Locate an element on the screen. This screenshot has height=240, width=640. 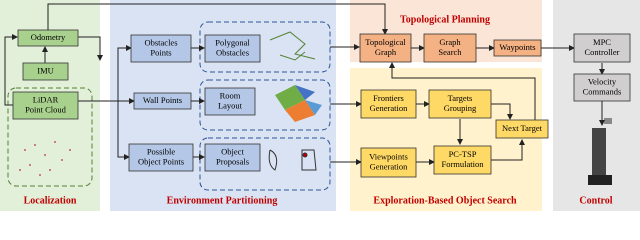
point-cloud is located at coordinates (45, 158).